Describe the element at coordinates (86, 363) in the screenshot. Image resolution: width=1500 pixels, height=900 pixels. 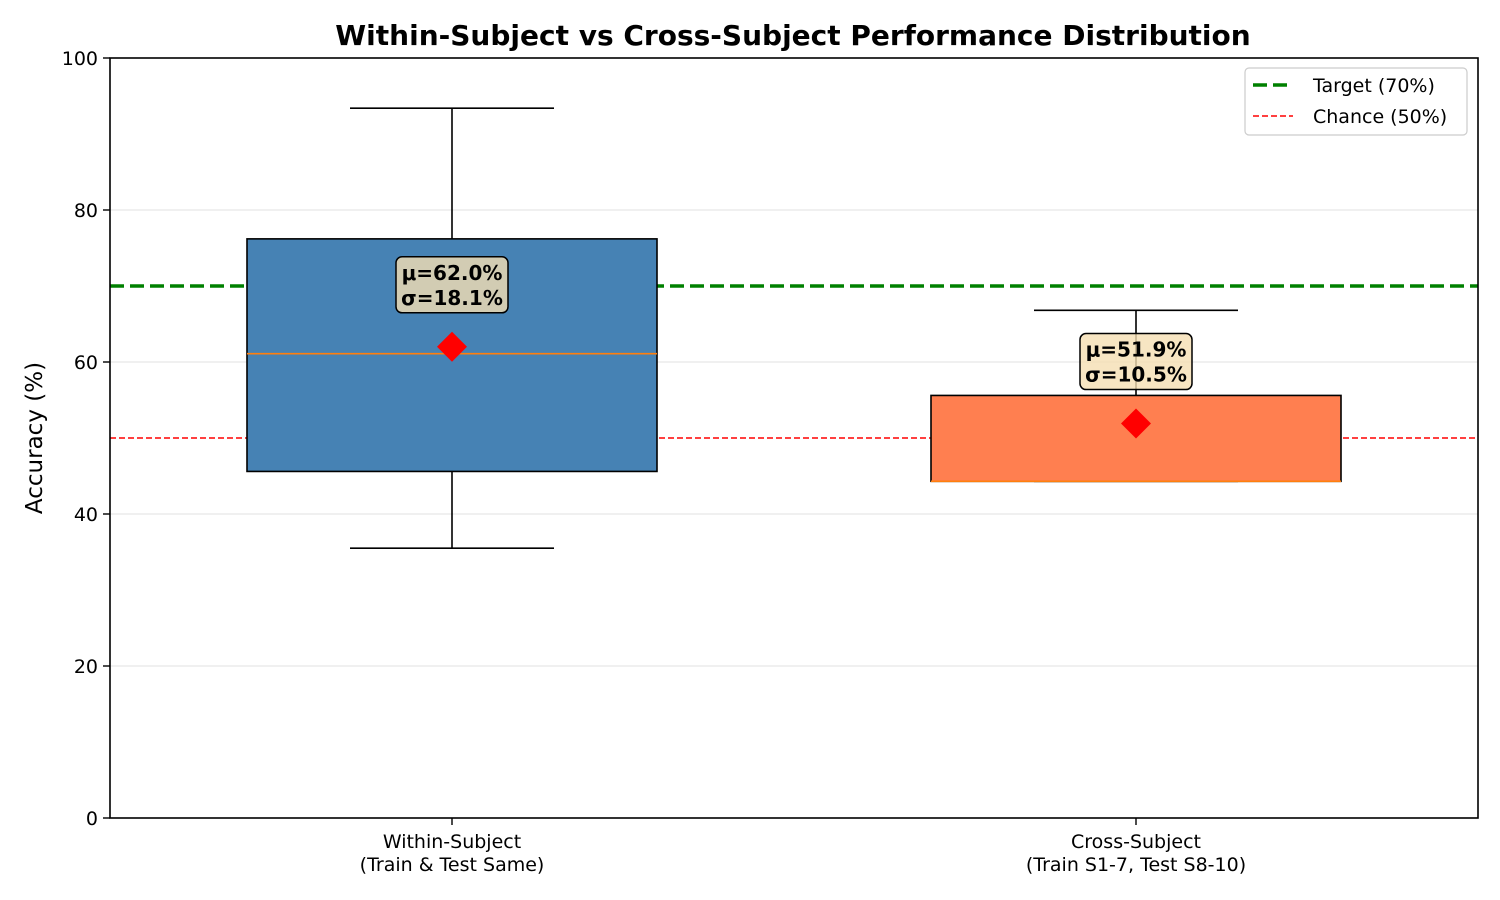
I see `y-tick-label: 60` at that location.